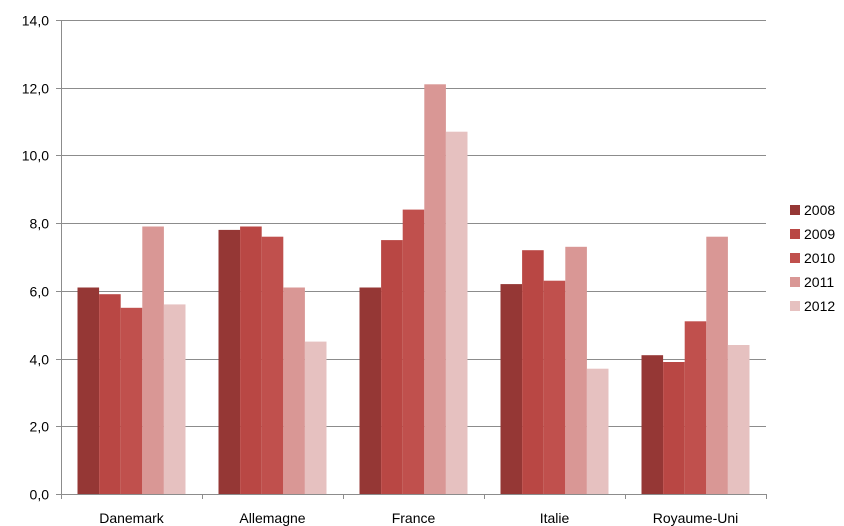 This screenshot has width=844, height=526. I want to click on bar-2010-allemagne, so click(272, 365).